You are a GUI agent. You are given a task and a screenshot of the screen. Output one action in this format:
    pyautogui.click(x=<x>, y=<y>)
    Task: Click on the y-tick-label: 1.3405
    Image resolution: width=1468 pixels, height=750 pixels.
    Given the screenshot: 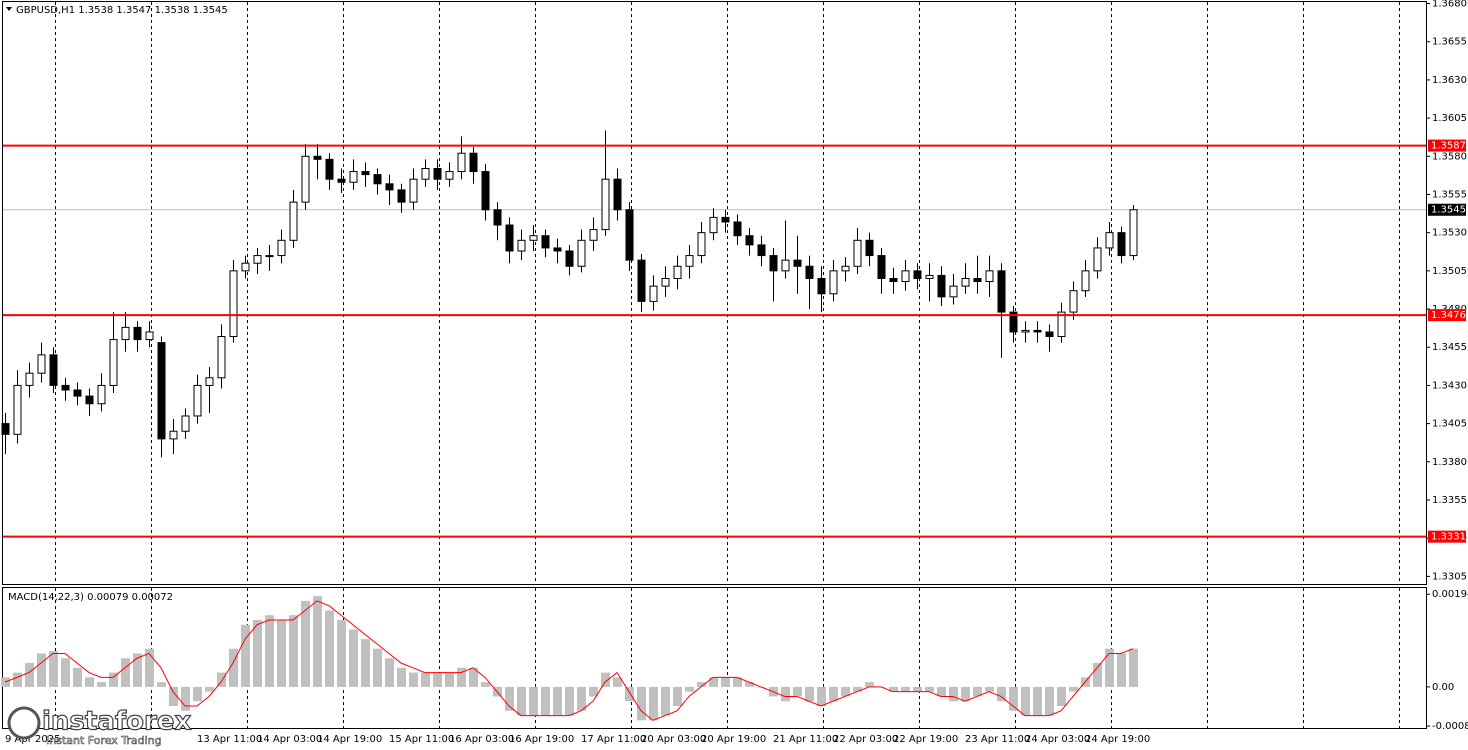 What is the action you would take?
    pyautogui.click(x=1449, y=424)
    